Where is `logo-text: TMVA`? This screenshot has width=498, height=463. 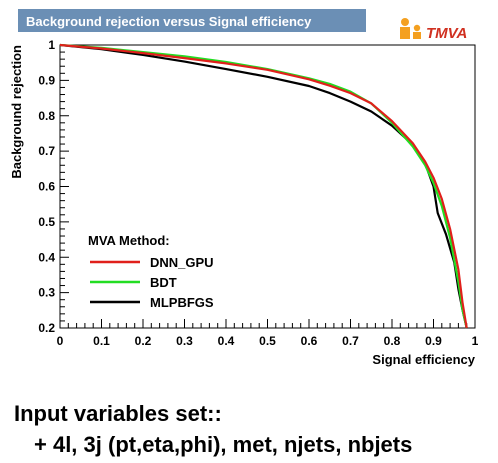
logo-text: TMVA is located at coordinates (446, 33).